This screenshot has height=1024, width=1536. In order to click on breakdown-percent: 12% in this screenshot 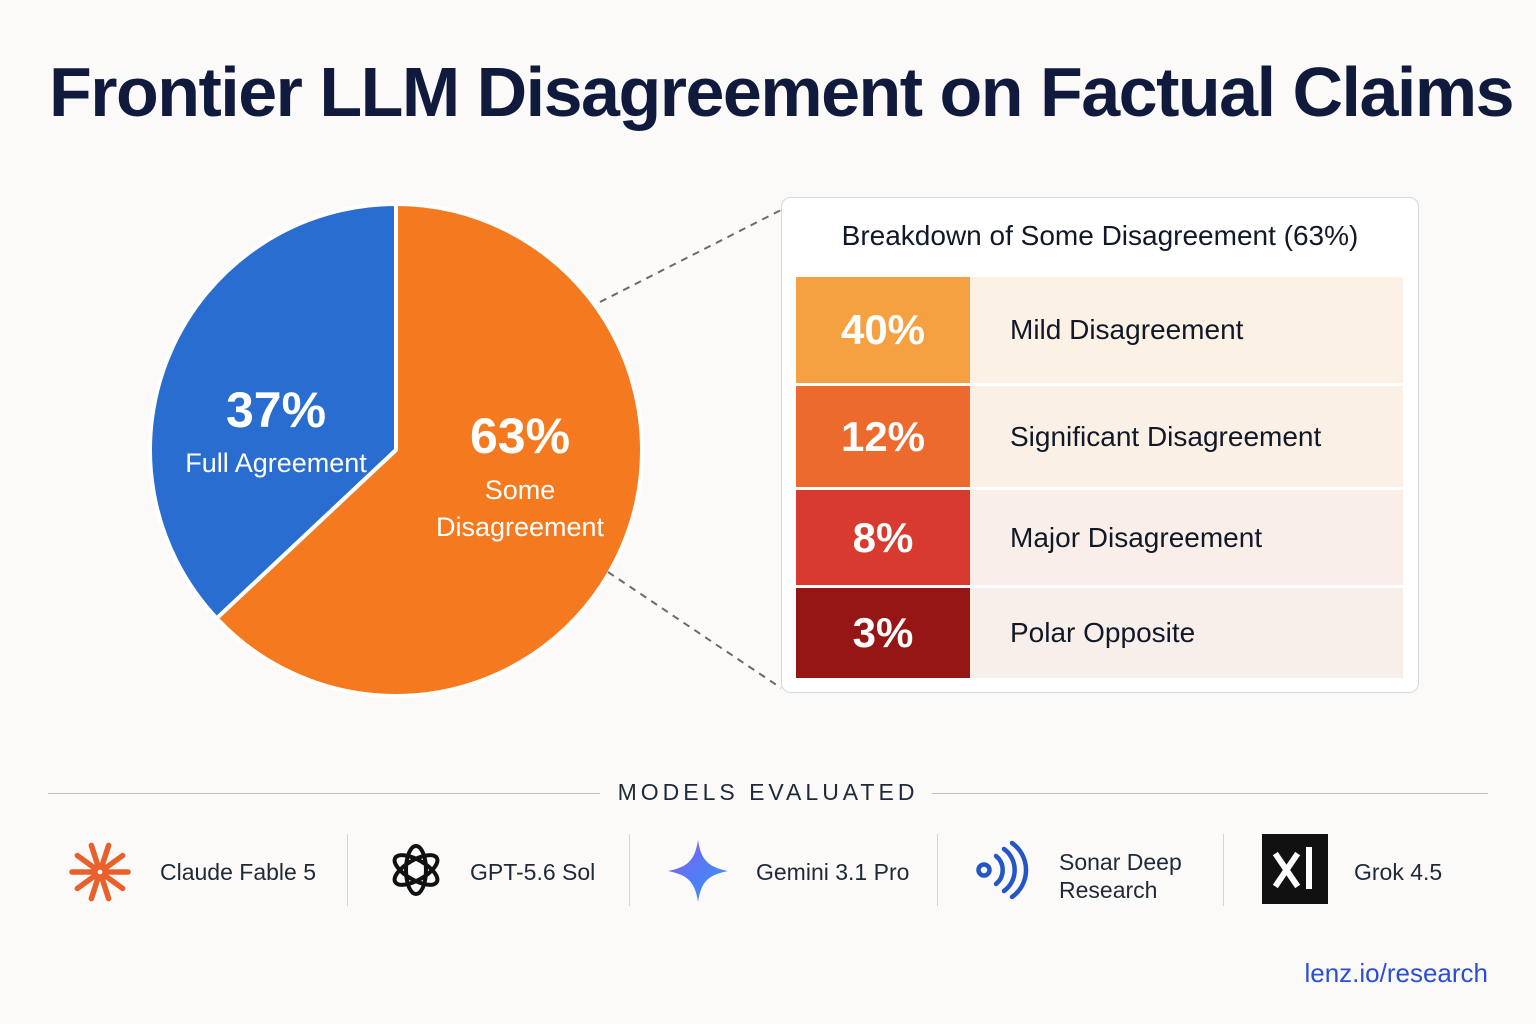, I will do `click(883, 436)`.